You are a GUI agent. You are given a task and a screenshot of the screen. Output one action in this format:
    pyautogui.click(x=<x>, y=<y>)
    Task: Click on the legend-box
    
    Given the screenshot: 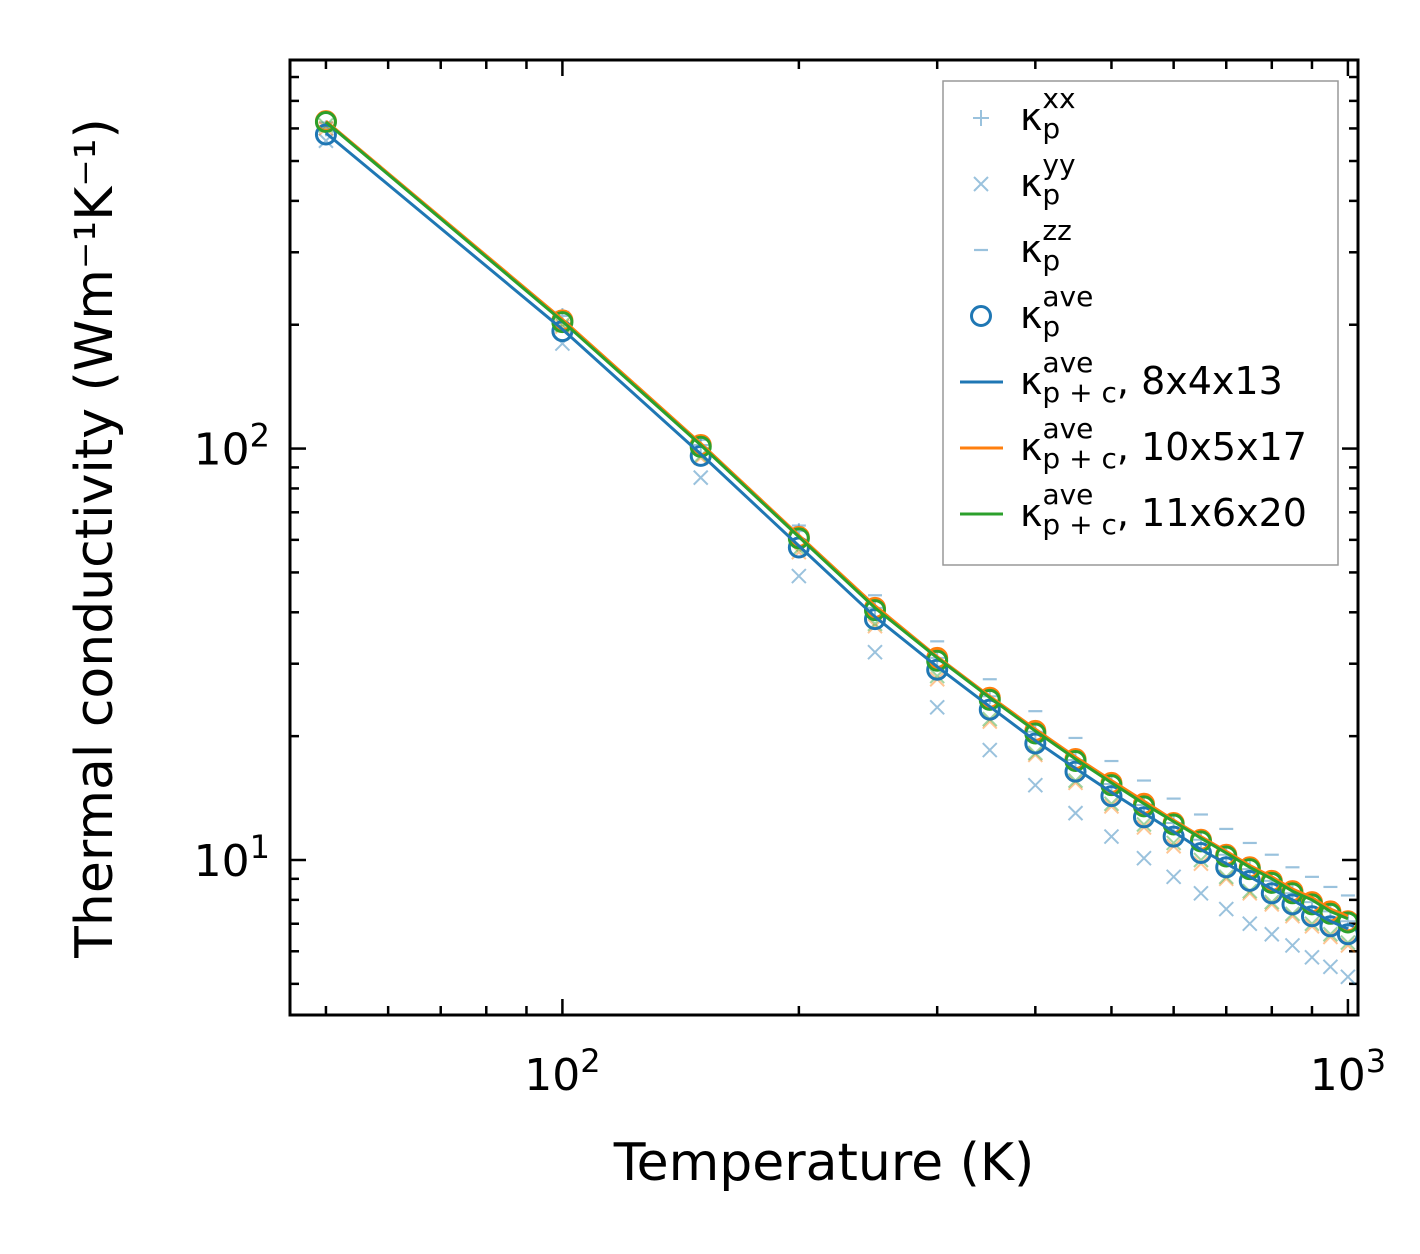 What is the action you would take?
    pyautogui.click(x=1140, y=323)
    